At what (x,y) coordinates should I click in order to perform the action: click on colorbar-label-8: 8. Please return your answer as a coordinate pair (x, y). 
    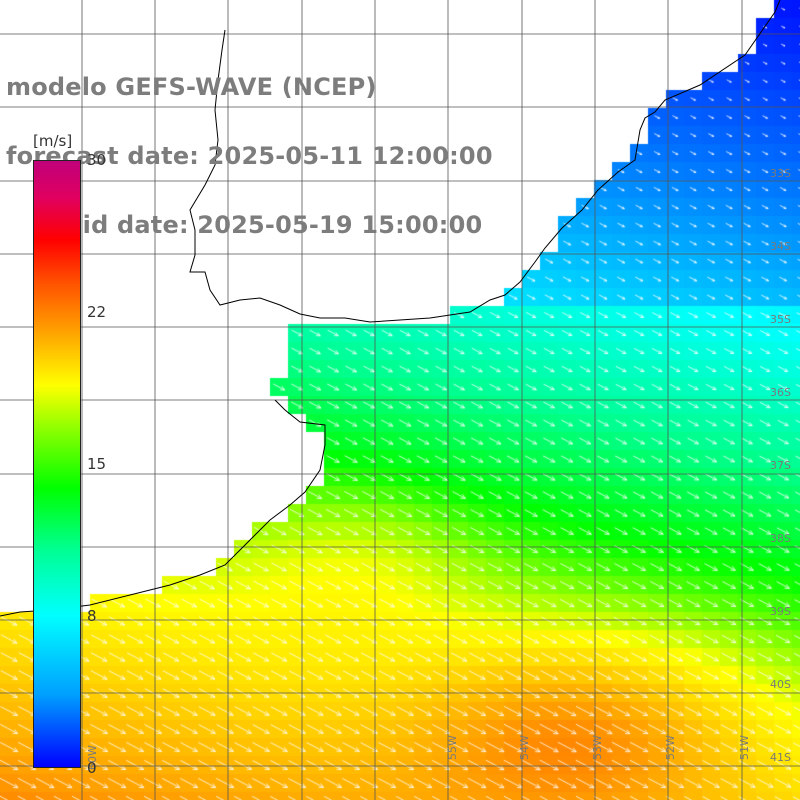
    Looking at the image, I should click on (92, 616).